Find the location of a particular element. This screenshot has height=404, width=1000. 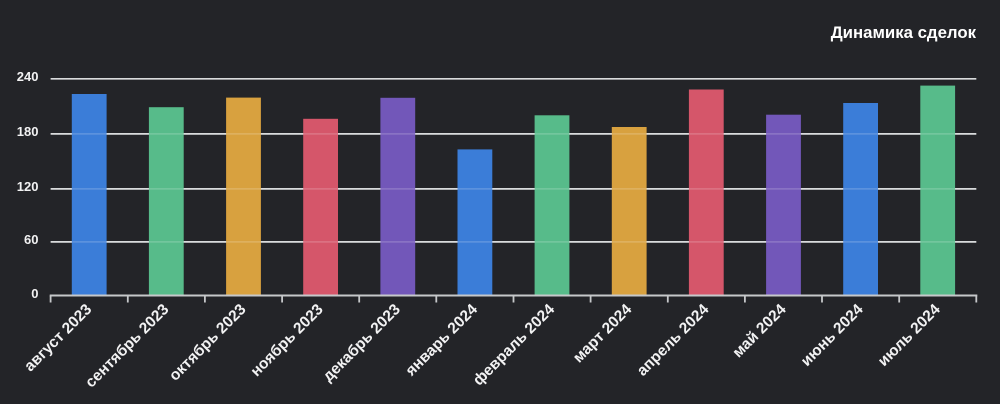

svg-text: 0 is located at coordinates (34, 293).